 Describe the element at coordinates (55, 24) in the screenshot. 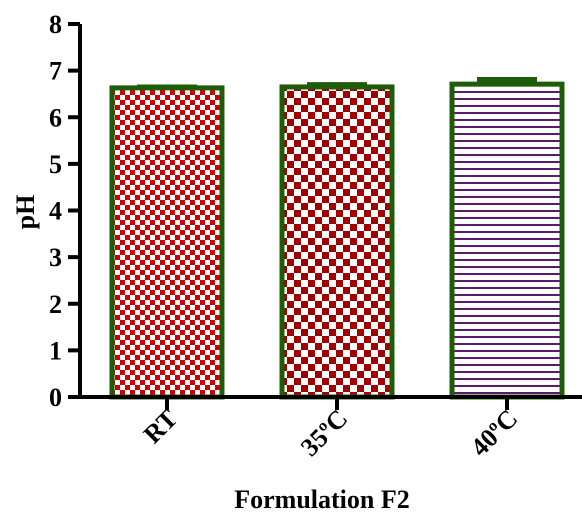

I see `y-tick-label: 8` at that location.